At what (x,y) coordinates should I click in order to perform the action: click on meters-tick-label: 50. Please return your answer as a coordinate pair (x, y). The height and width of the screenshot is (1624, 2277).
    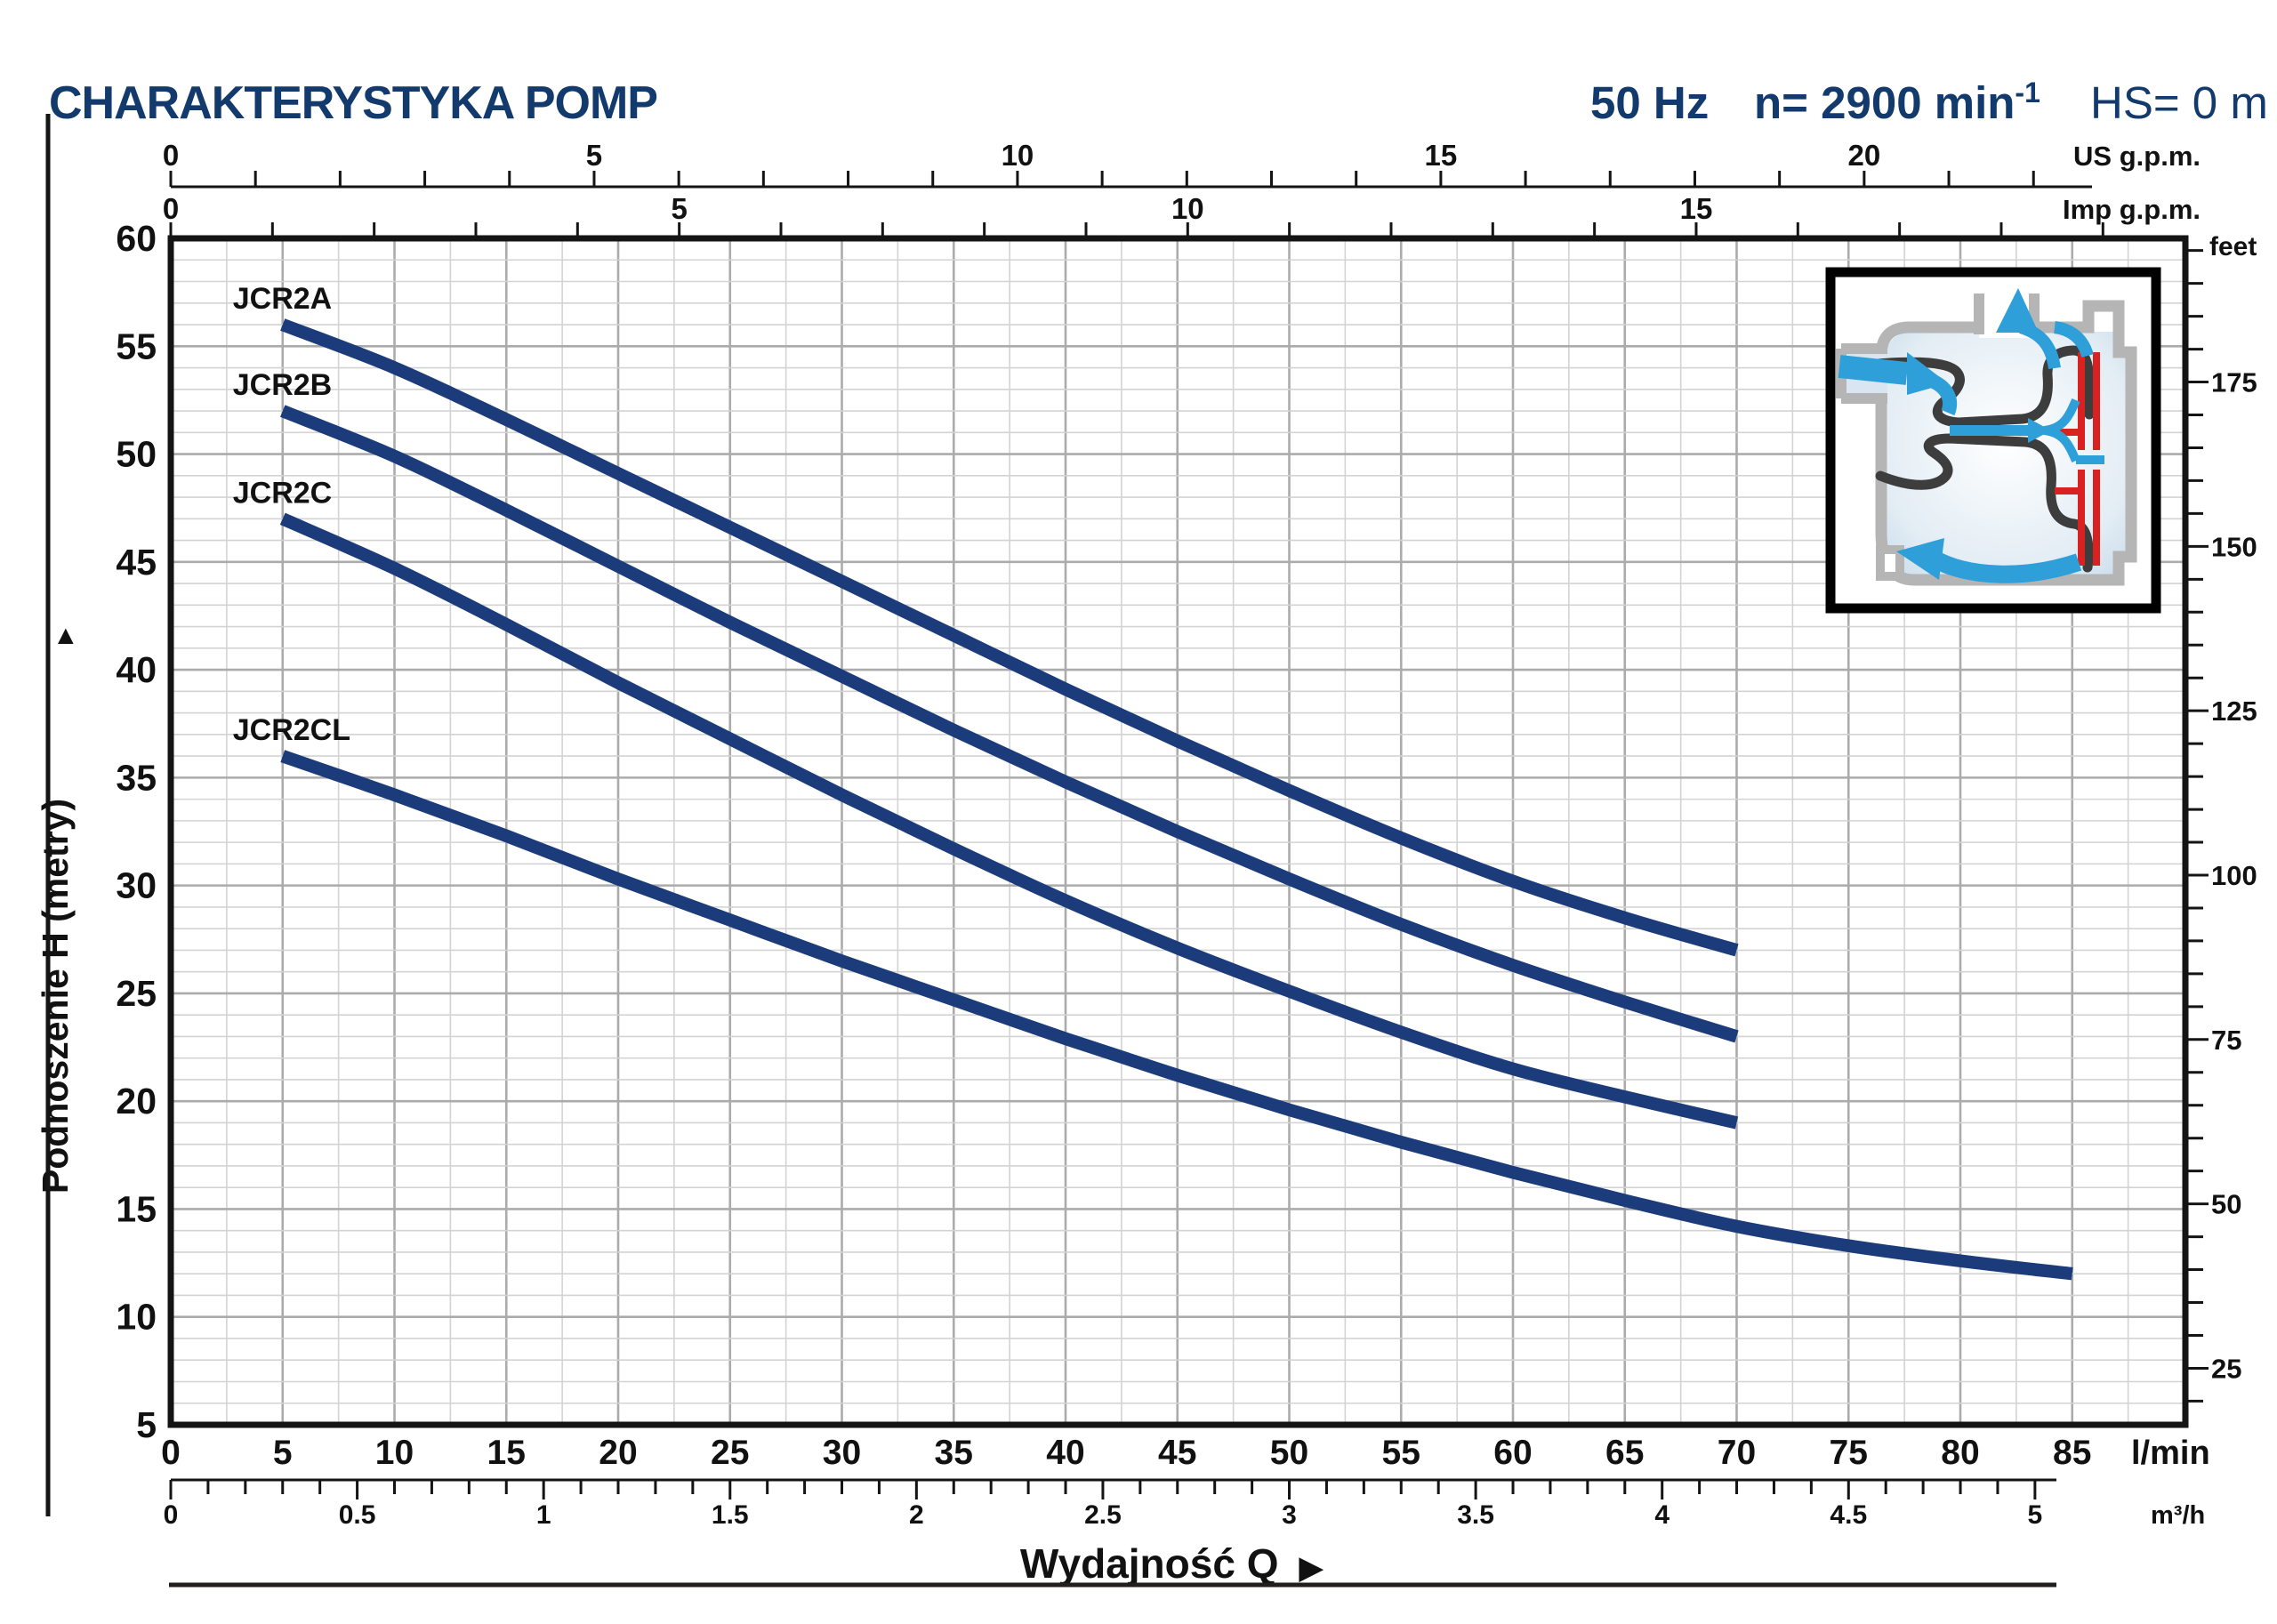
    Looking at the image, I should click on (136, 454).